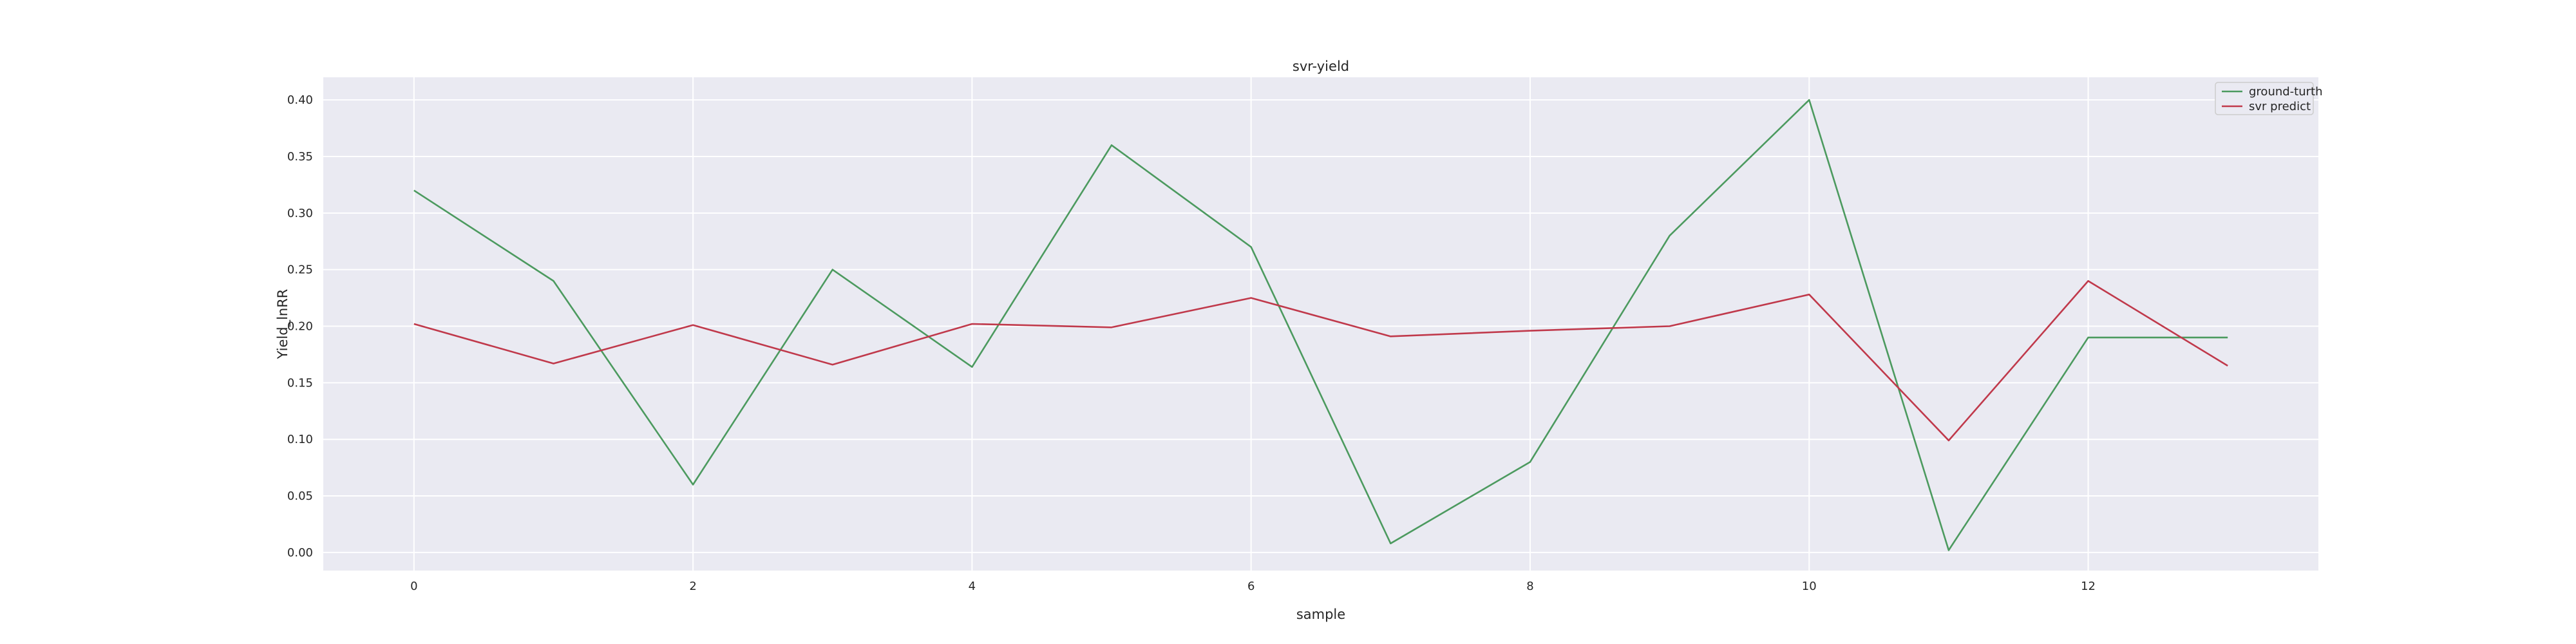 The image size is (2576, 644). I want to click on x-tick-label: 12, so click(2088, 587).